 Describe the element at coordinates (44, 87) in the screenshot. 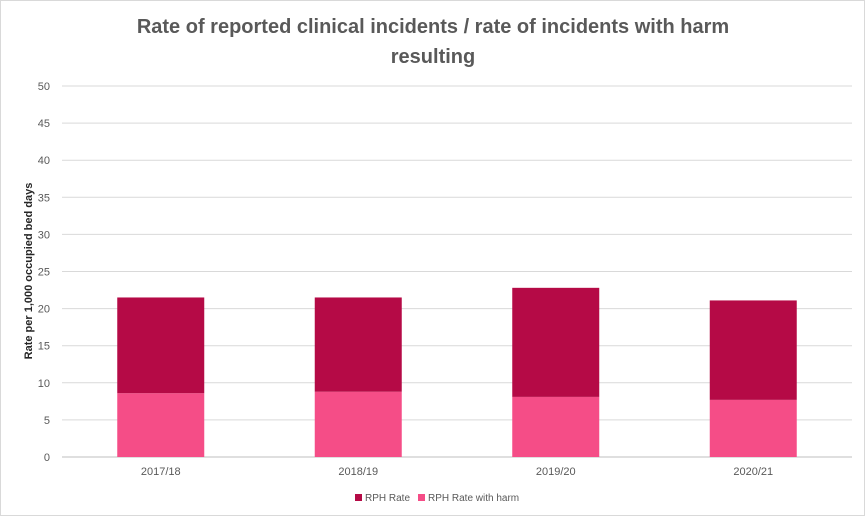

I see `y-tick-label: 50` at that location.